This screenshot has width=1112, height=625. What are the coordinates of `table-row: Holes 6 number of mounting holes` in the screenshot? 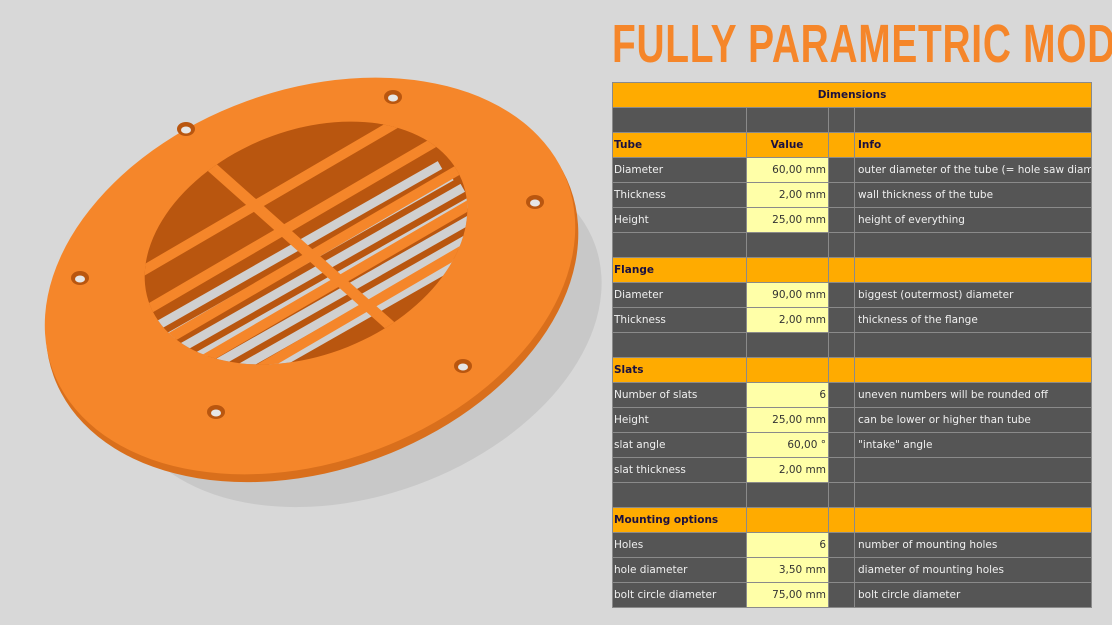 It's located at (852, 545).